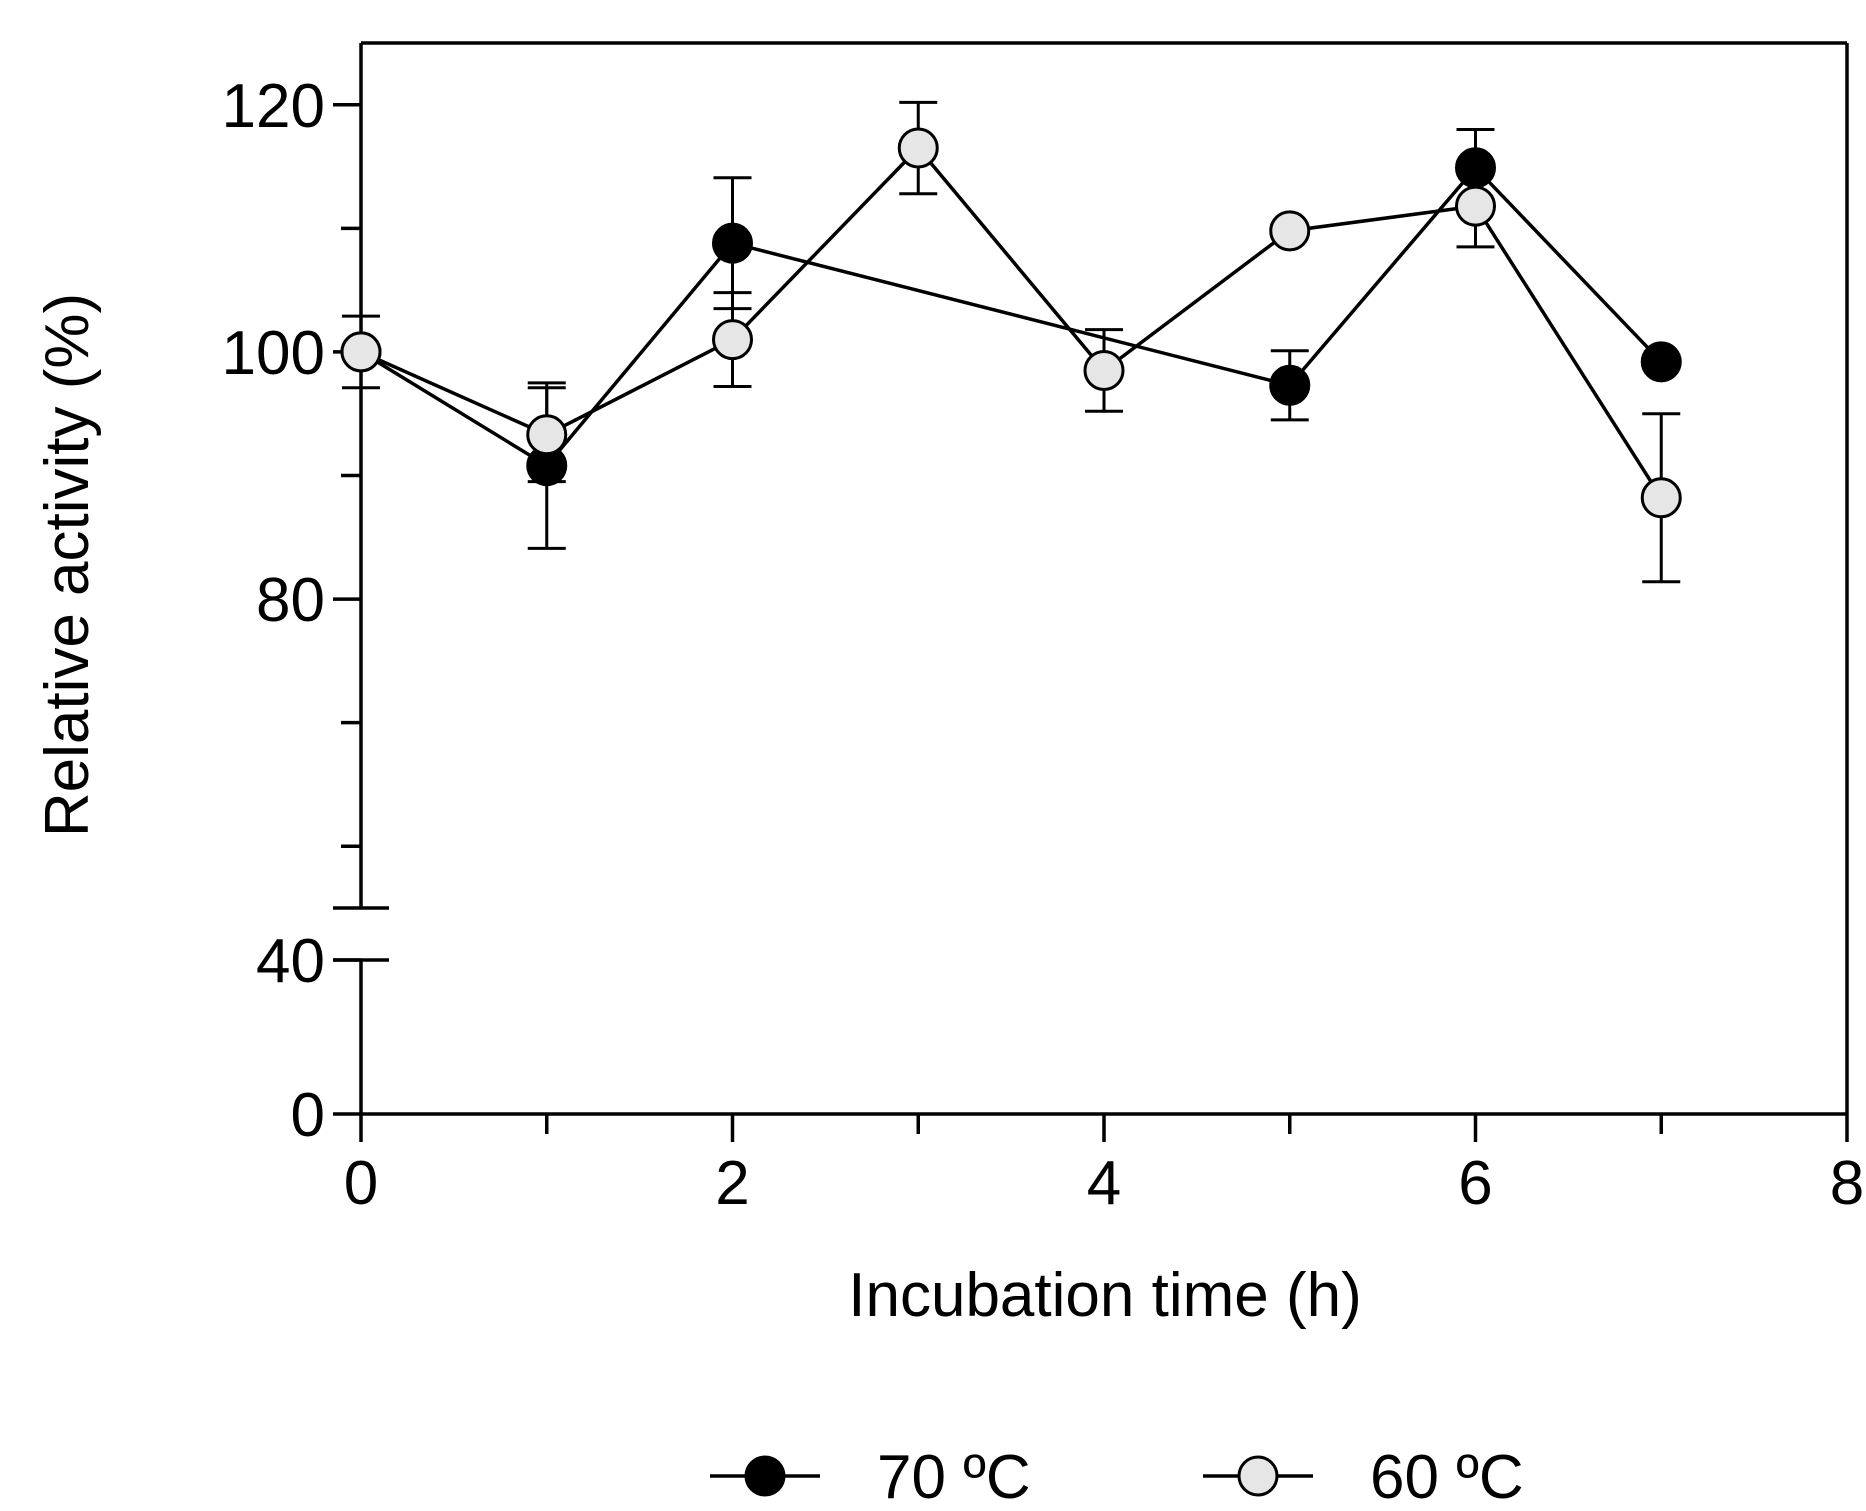  What do you see at coordinates (1011, 316) in the screenshot?
I see `series-line` at bounding box center [1011, 316].